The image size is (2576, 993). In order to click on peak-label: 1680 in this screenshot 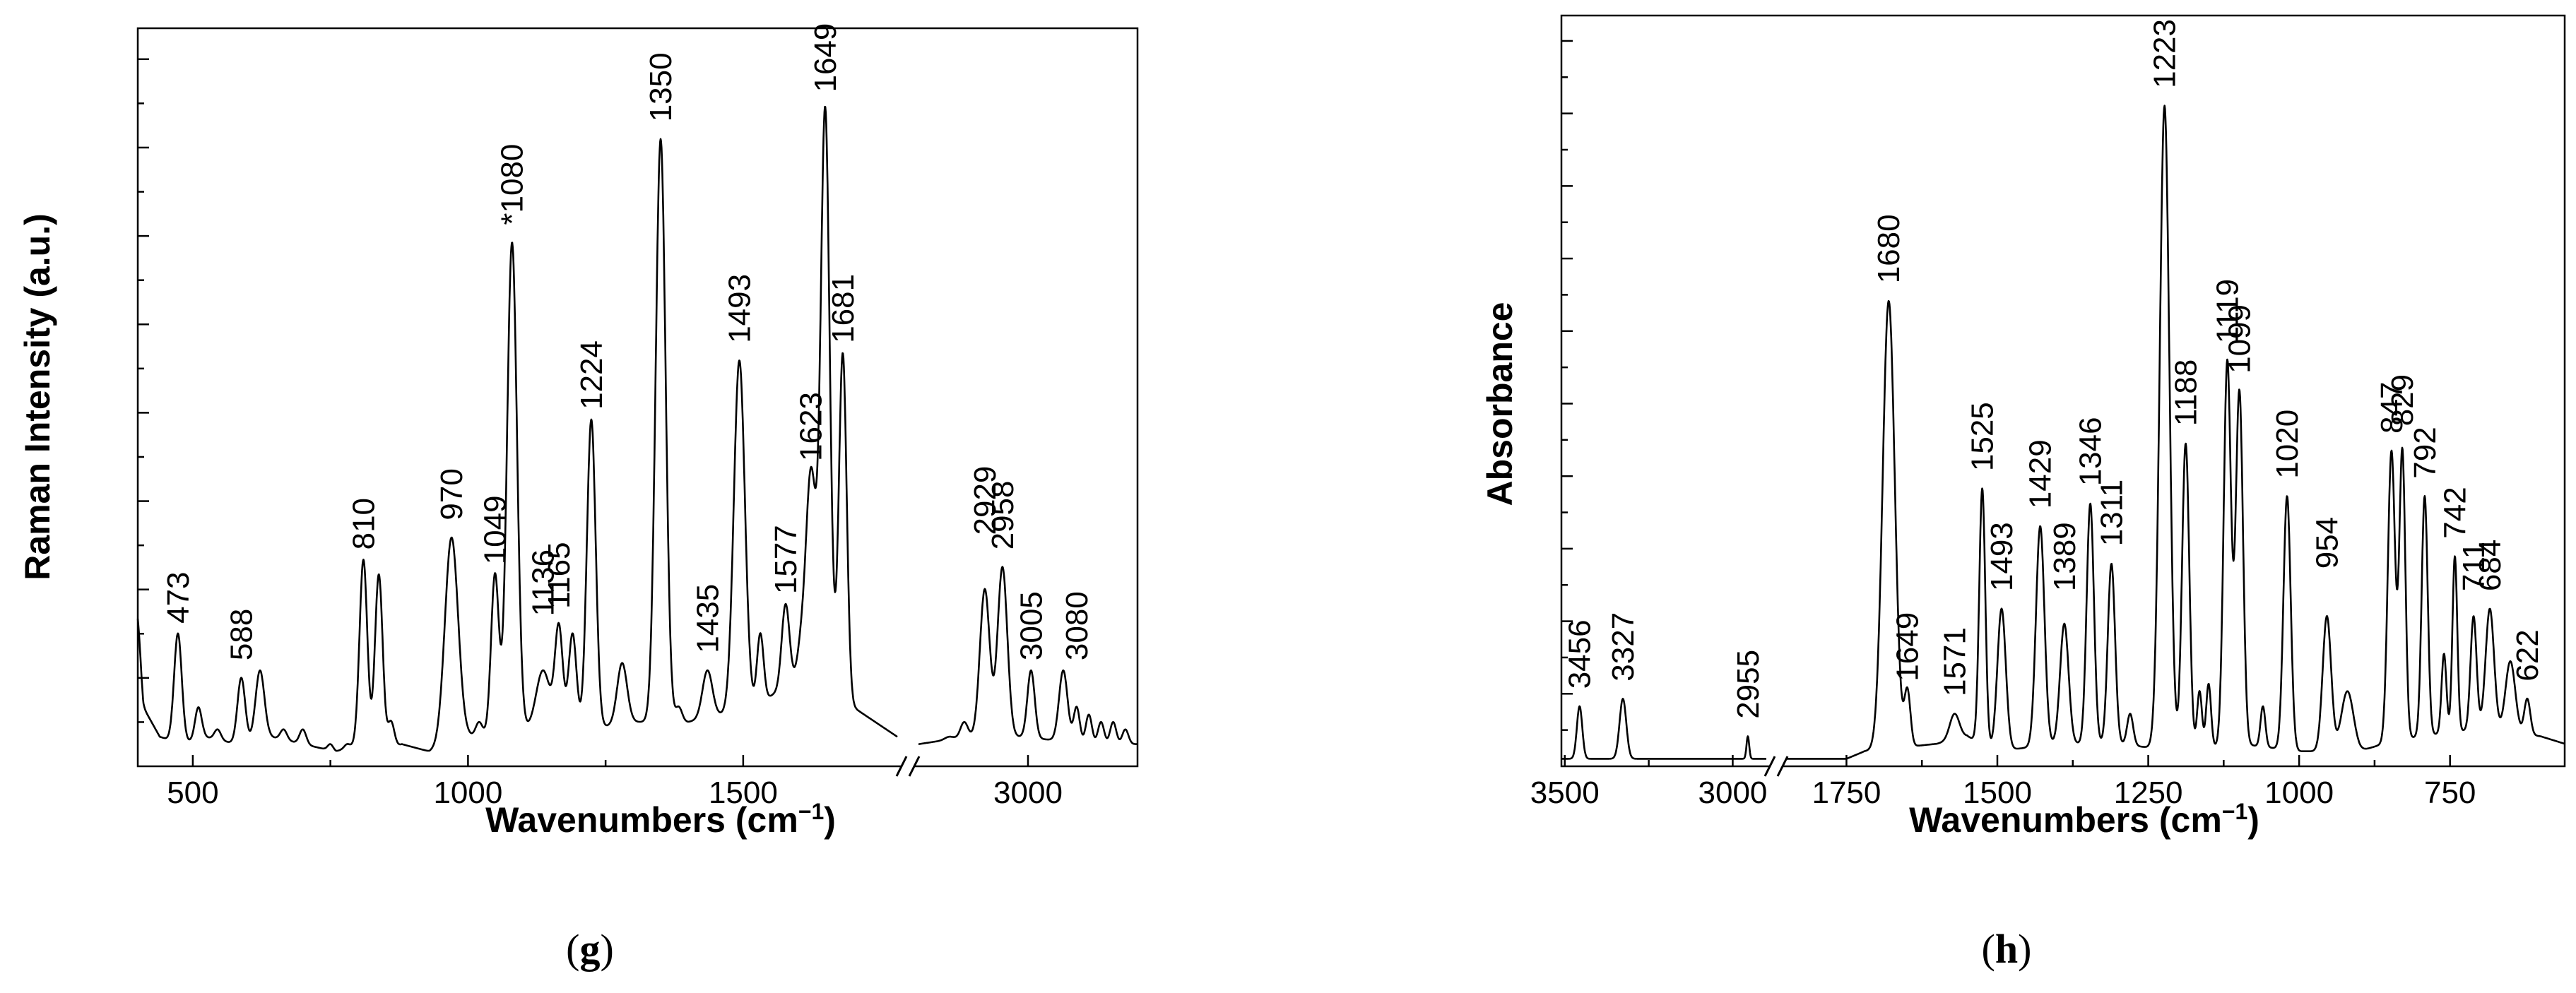, I will do `click(1889, 249)`.